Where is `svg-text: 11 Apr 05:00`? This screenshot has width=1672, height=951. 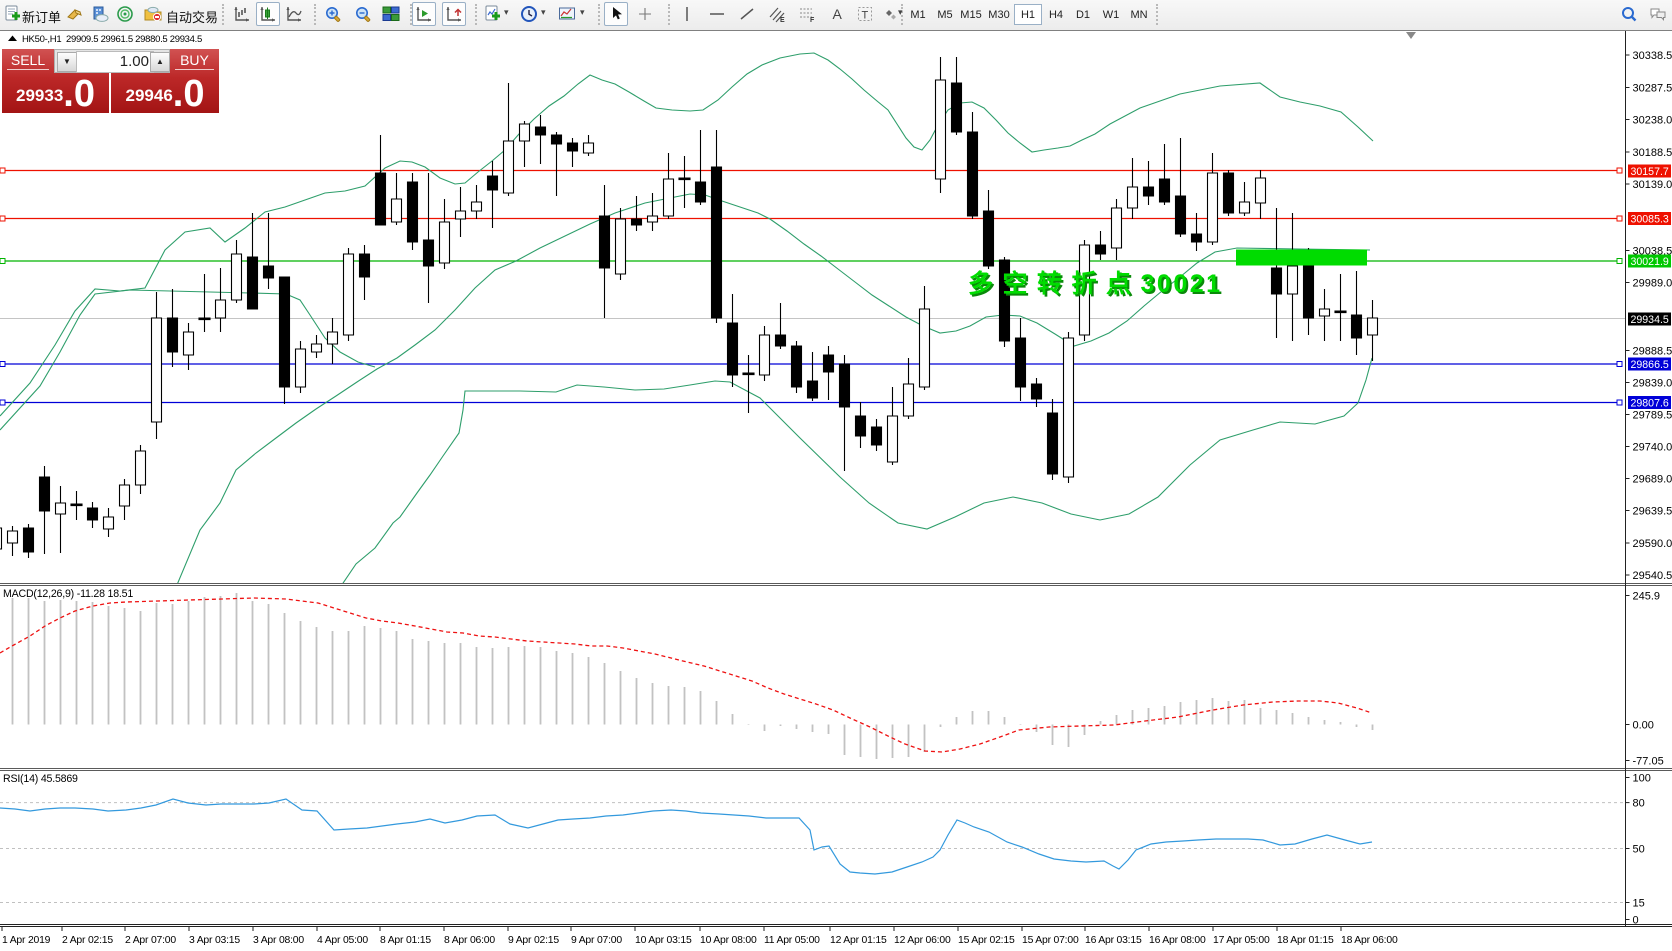
svg-text: 11 Apr 05:00 is located at coordinates (792, 940).